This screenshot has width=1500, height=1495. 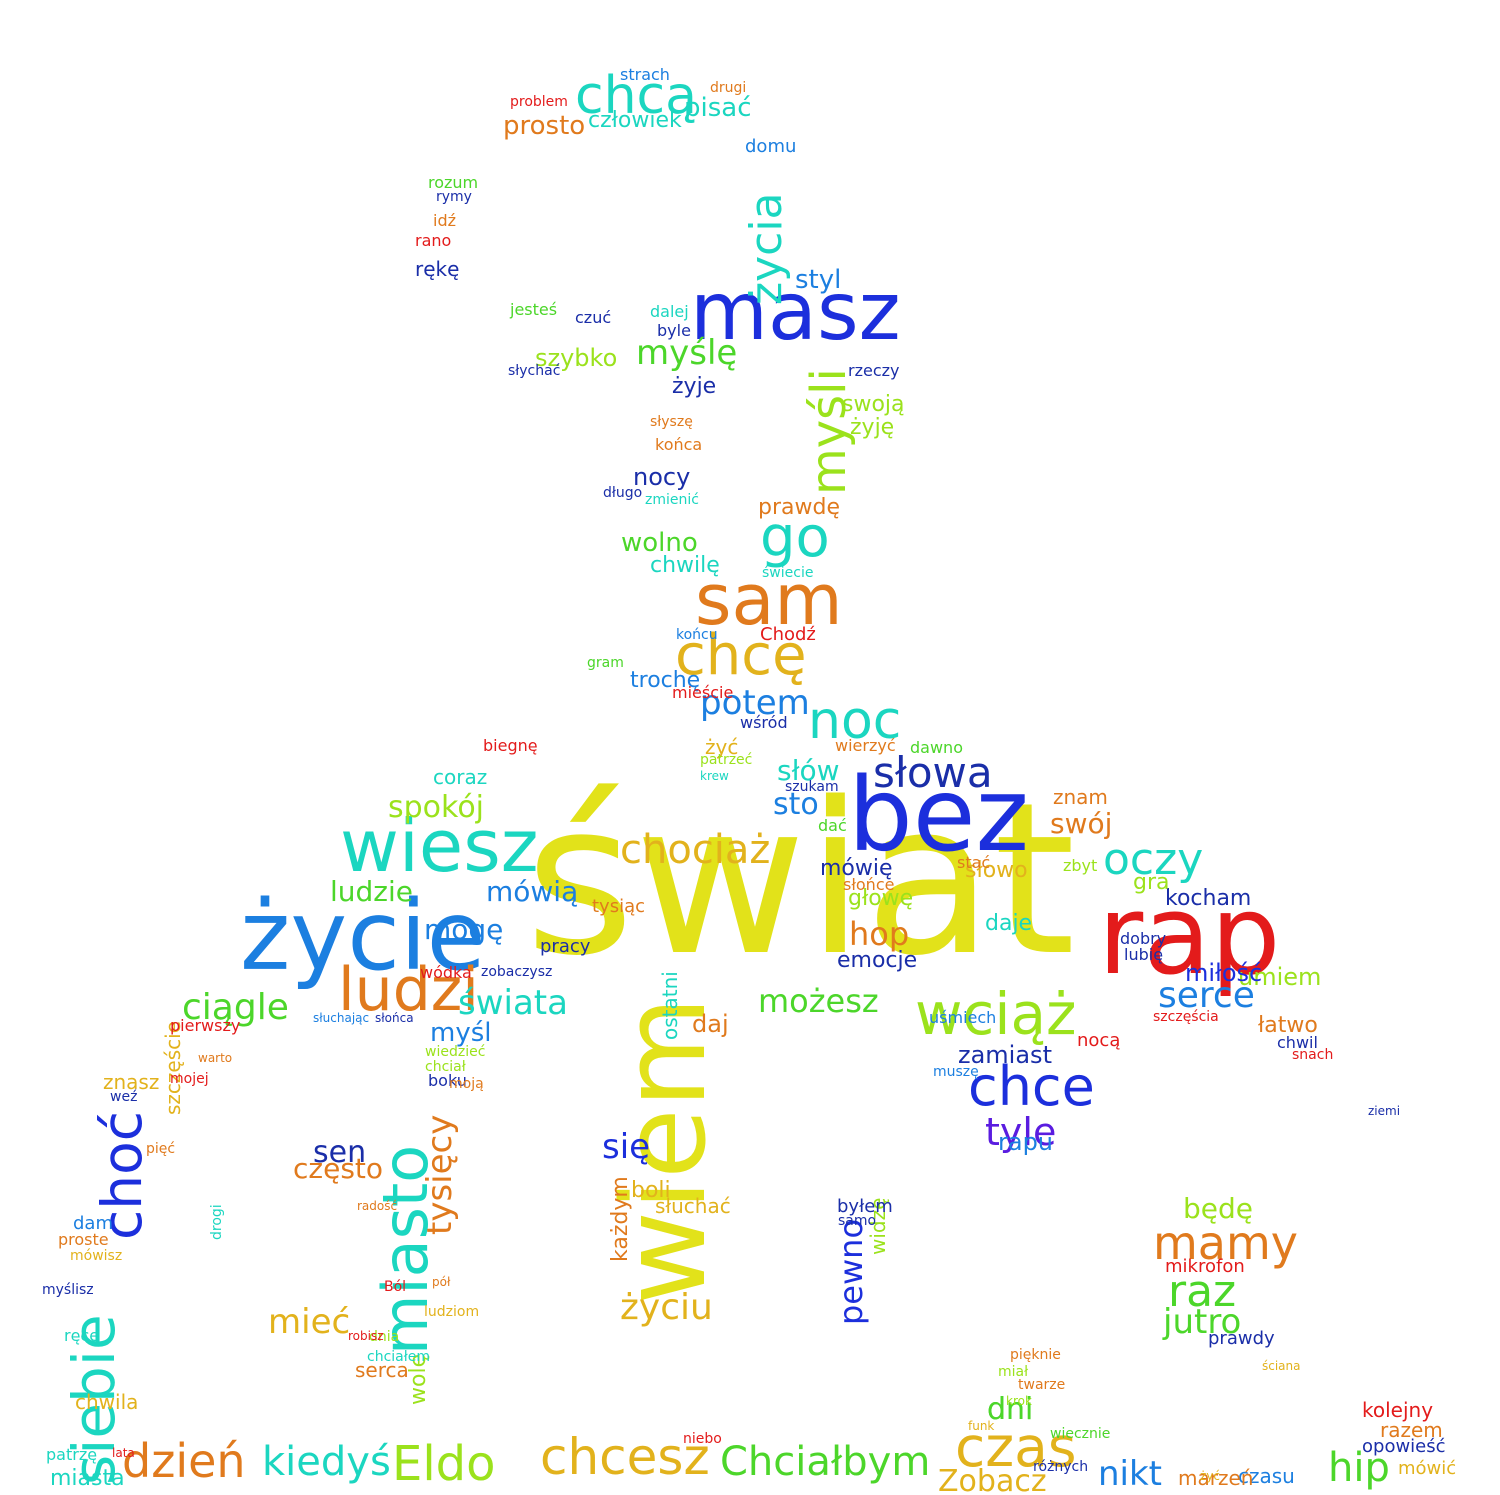 I want to click on word-ziemi: ziemi, so click(x=1384, y=1111).